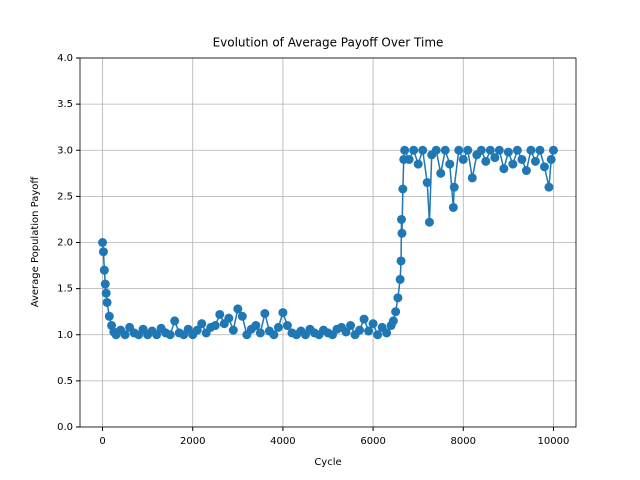 The height and width of the screenshot is (480, 640). Describe the element at coordinates (65, 289) in the screenshot. I see `y-tick-label: 1.5` at that location.